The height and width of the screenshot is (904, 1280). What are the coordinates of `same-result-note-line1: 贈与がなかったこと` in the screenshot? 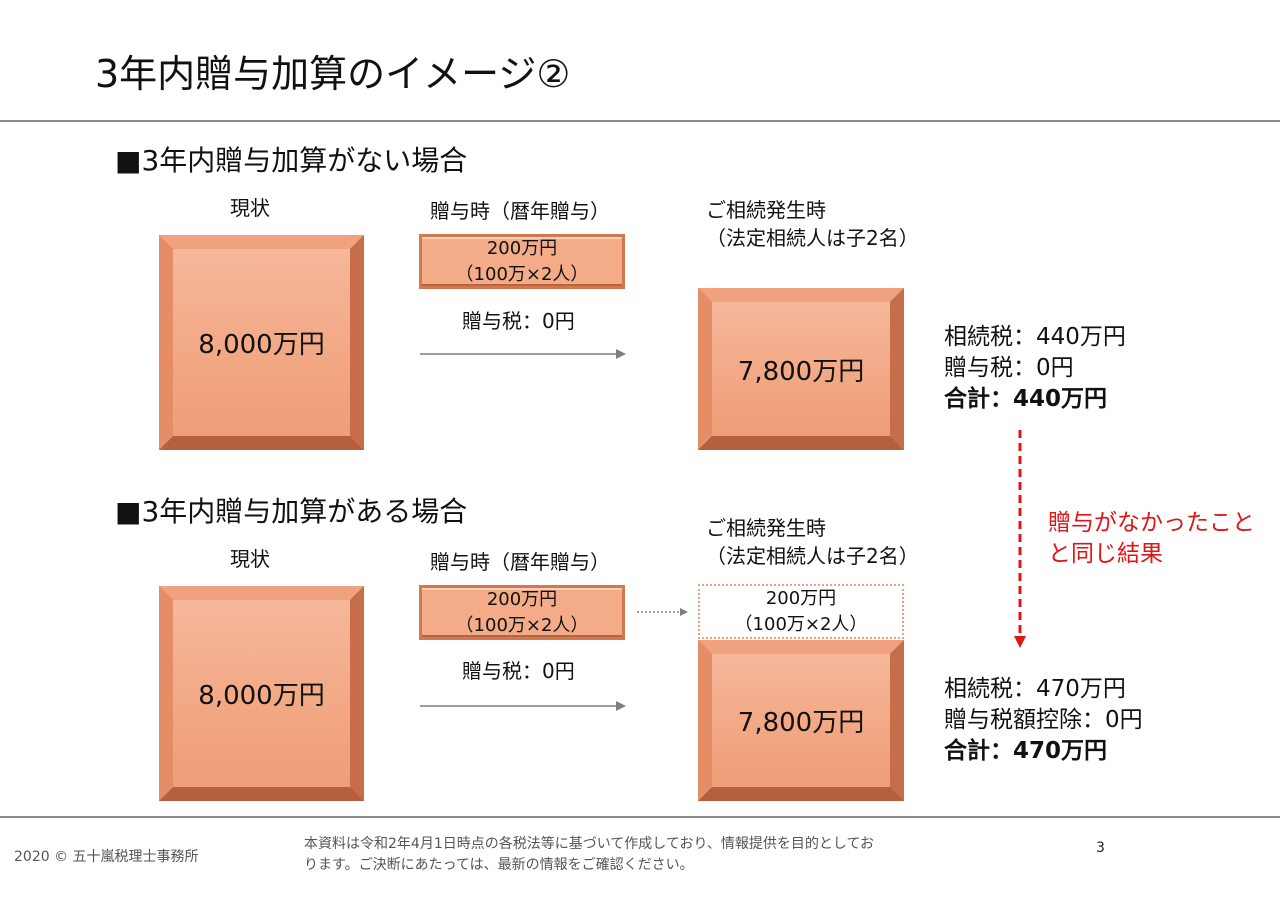 It's located at (1151, 523).